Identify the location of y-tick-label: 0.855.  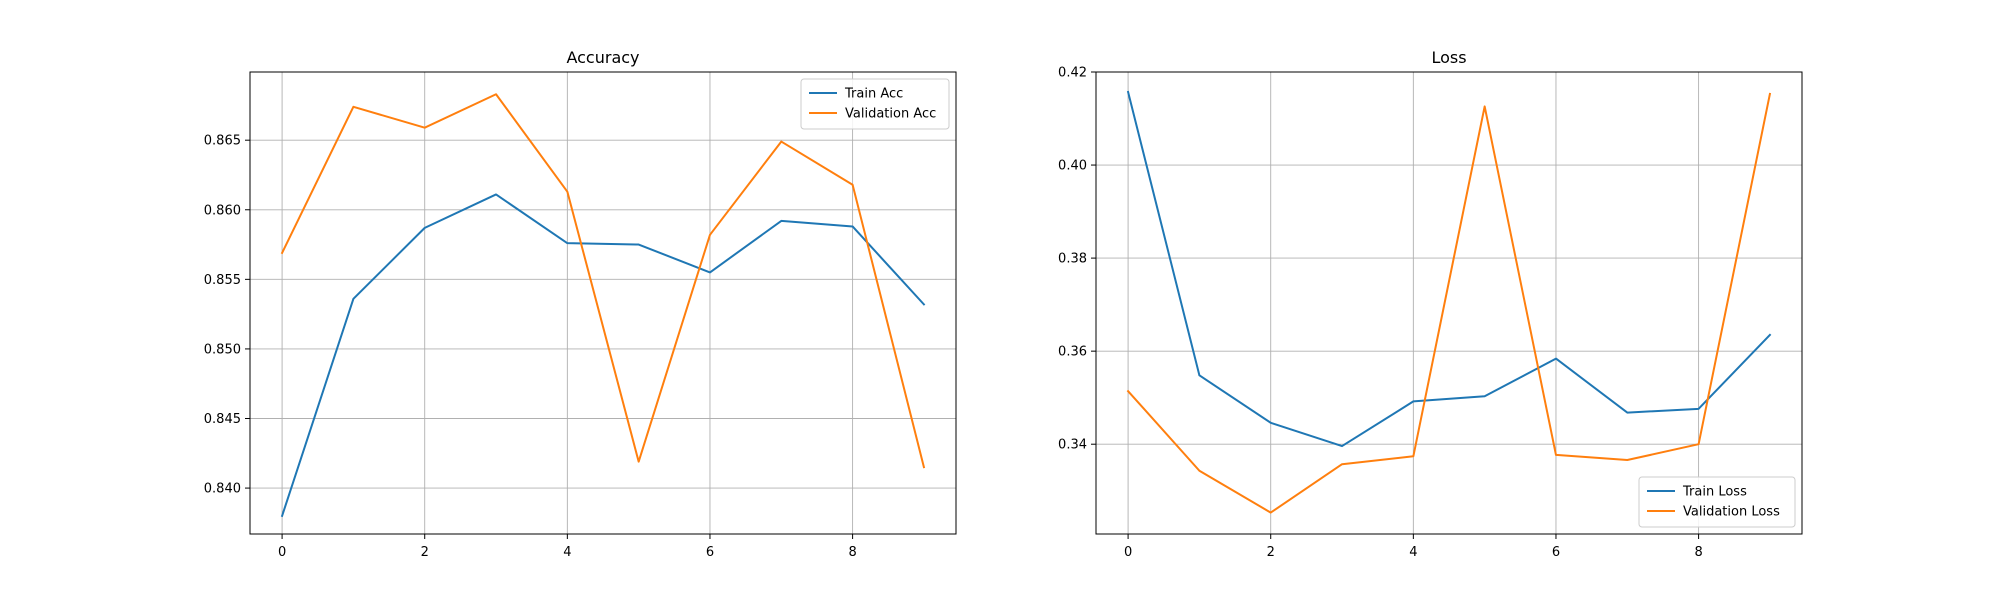
(222, 280).